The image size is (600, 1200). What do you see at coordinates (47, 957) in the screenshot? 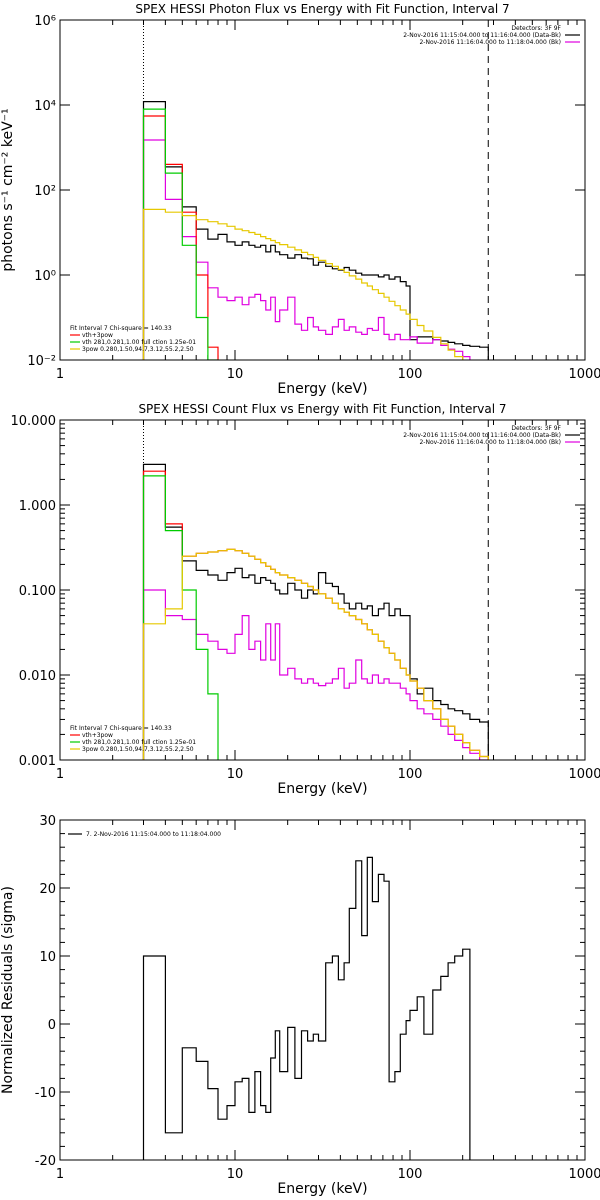
I see `y-tick-label: 10` at bounding box center [47, 957].